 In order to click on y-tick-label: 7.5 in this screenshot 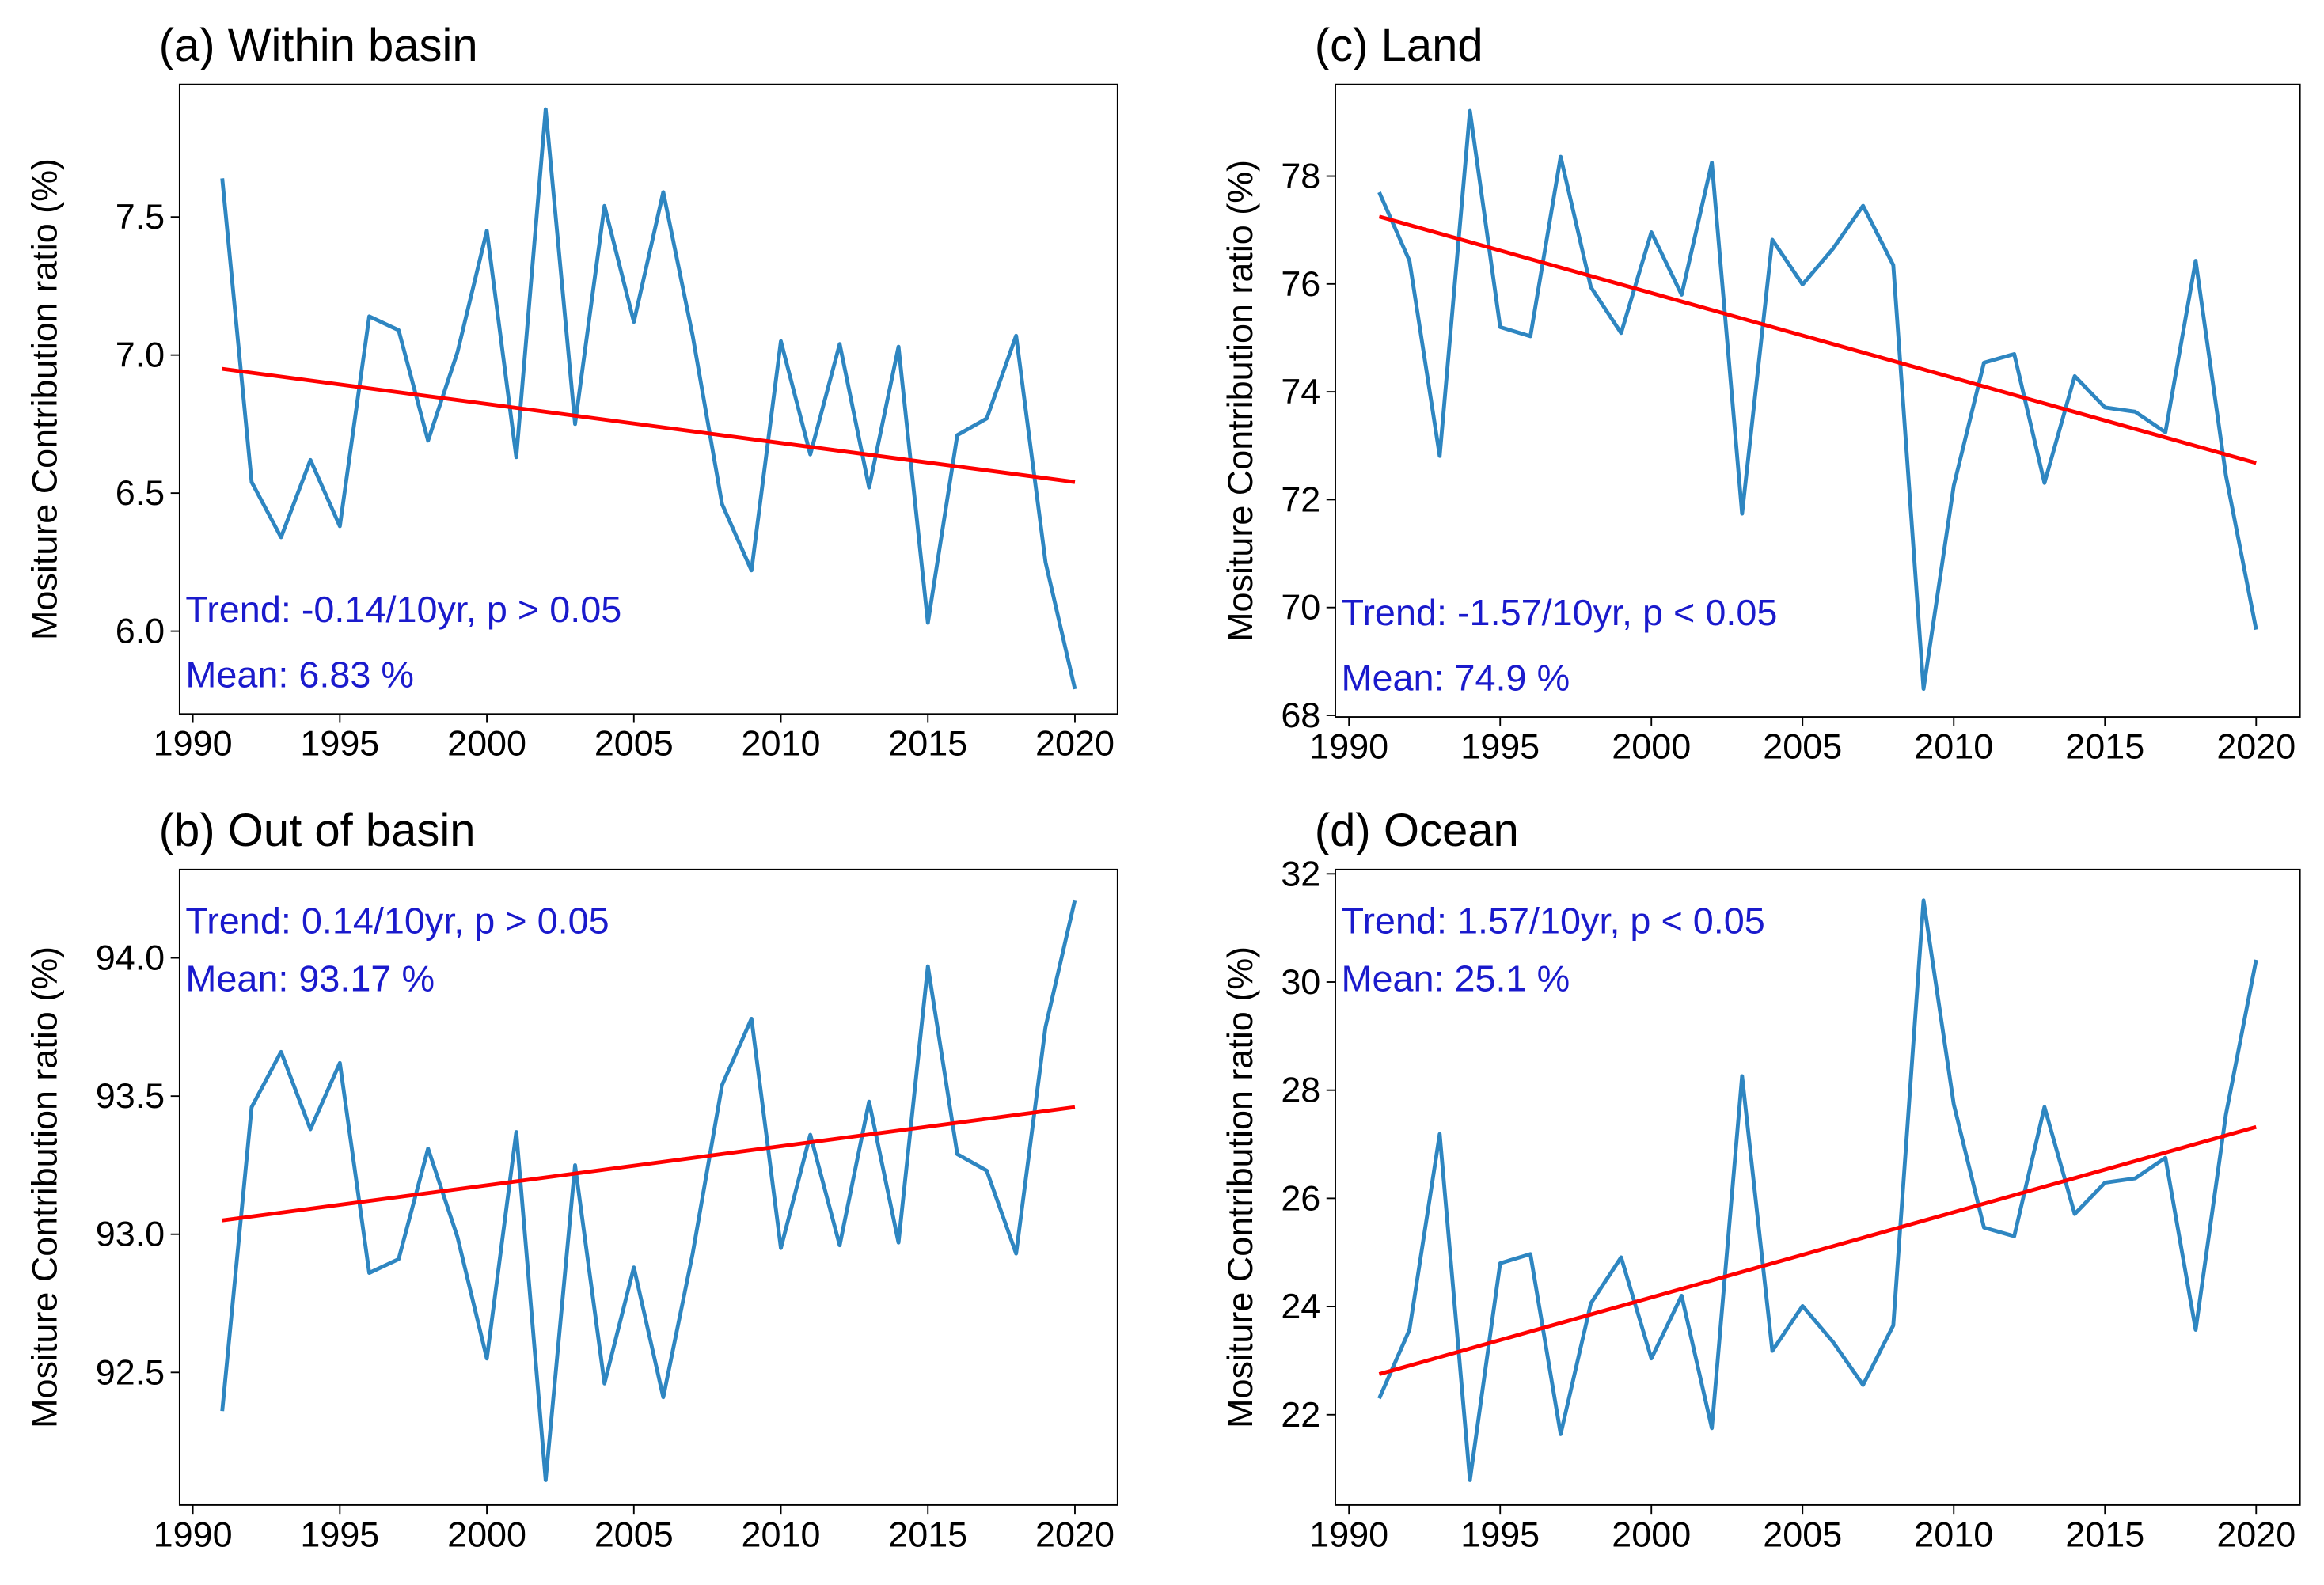, I will do `click(140, 216)`.